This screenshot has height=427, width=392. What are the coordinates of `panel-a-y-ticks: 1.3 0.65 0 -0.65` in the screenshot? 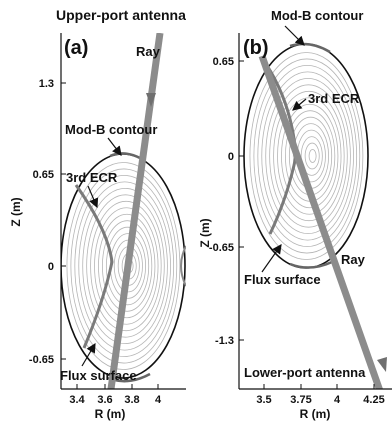 It's located at (47, 222).